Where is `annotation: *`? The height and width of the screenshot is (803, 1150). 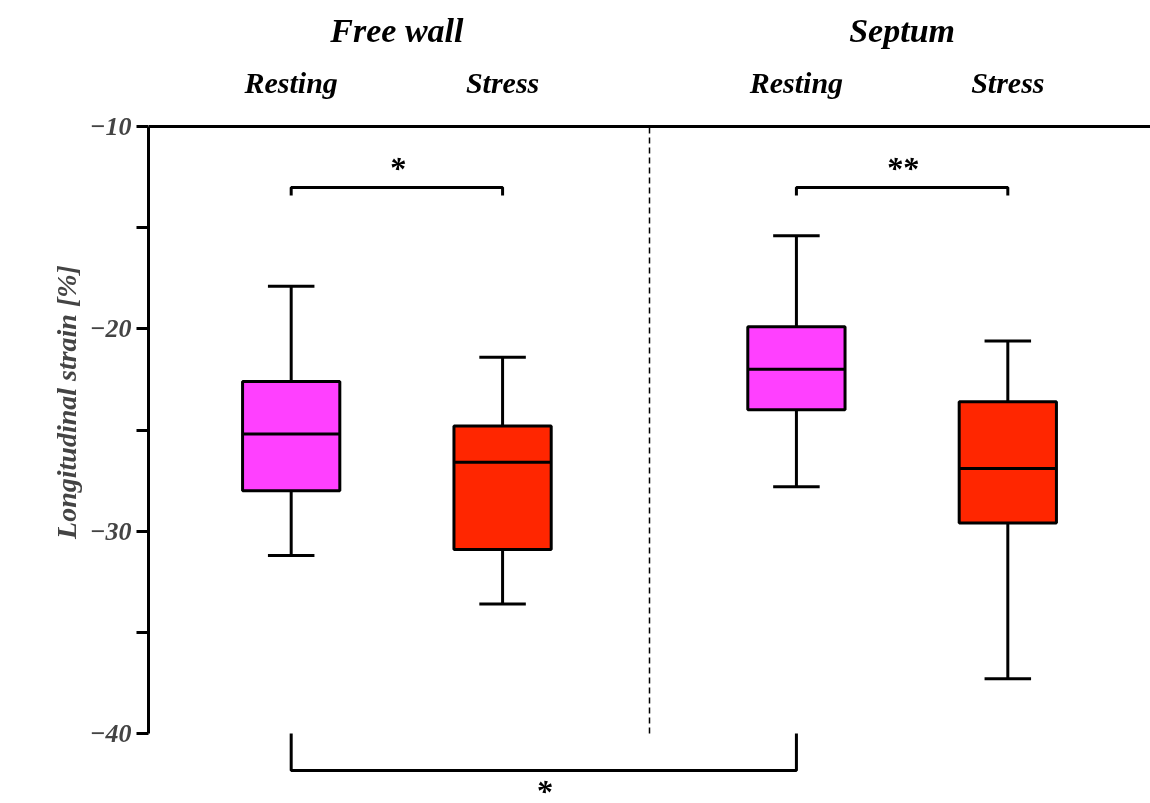 annotation: * is located at coordinates (397, 167).